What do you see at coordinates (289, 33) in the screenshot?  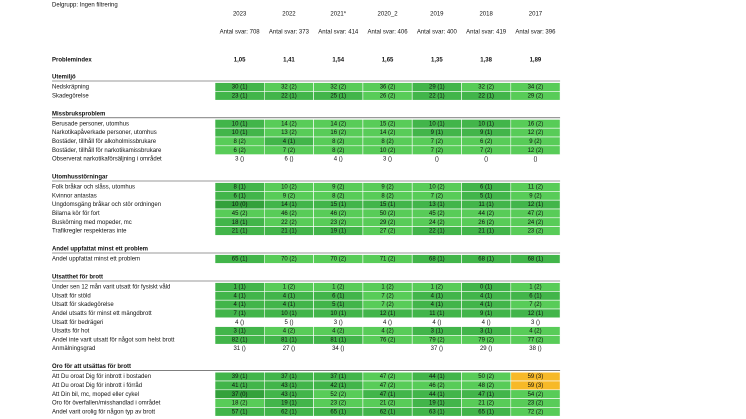 I see `response-count: Antal svar: 373` at bounding box center [289, 33].